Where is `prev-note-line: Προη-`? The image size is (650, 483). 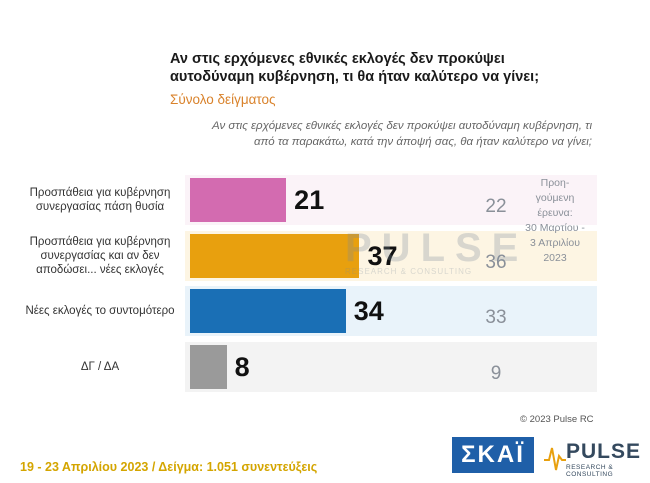
prev-note-line: Προη- is located at coordinates (555, 183).